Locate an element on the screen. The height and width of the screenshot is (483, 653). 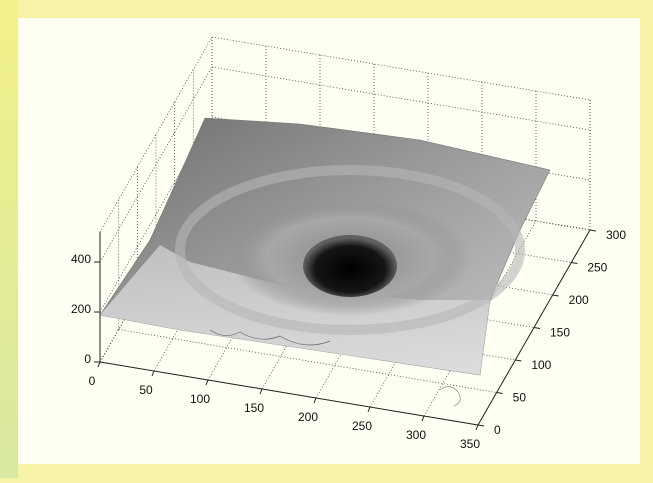
x-tick-label: 200 is located at coordinates (308, 417).